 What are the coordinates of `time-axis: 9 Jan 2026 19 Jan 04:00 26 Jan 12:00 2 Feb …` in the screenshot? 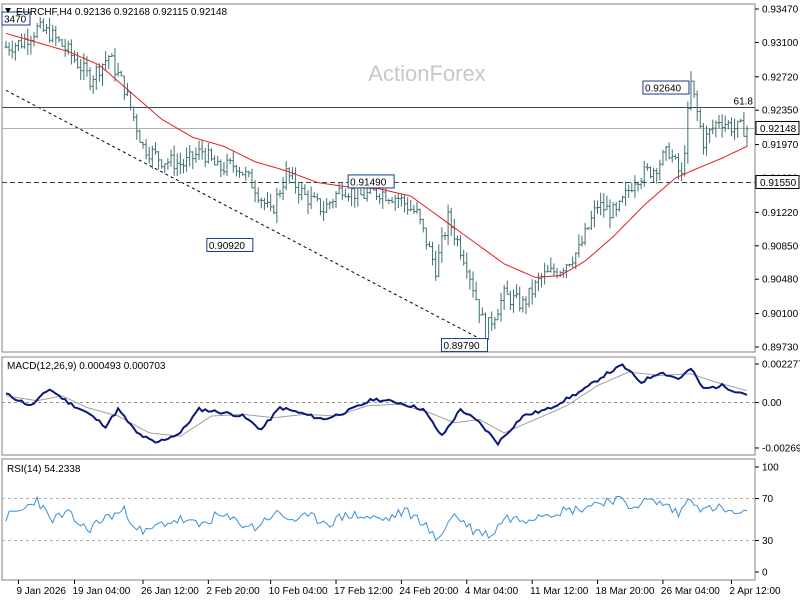 It's located at (398, 588).